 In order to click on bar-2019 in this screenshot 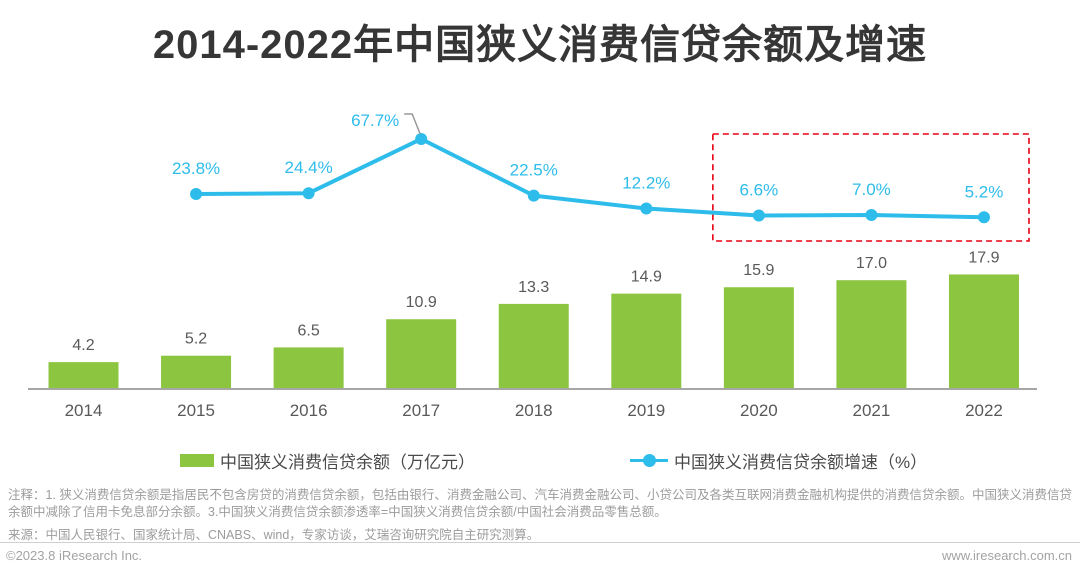, I will do `click(646, 341)`.